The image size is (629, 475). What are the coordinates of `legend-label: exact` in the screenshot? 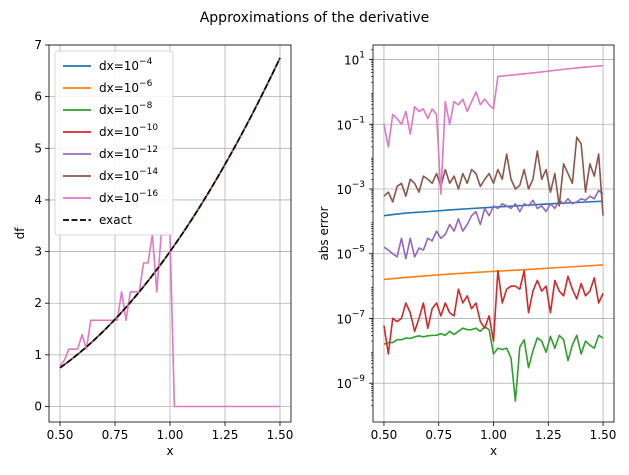 It's located at (115, 220).